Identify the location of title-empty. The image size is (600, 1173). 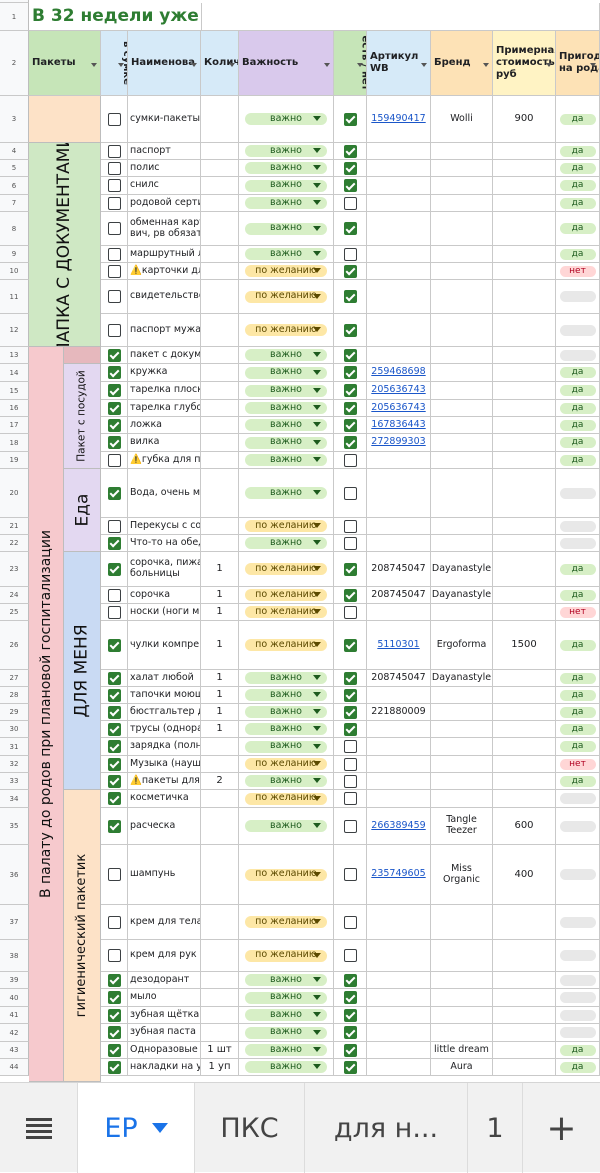
(401, 17).